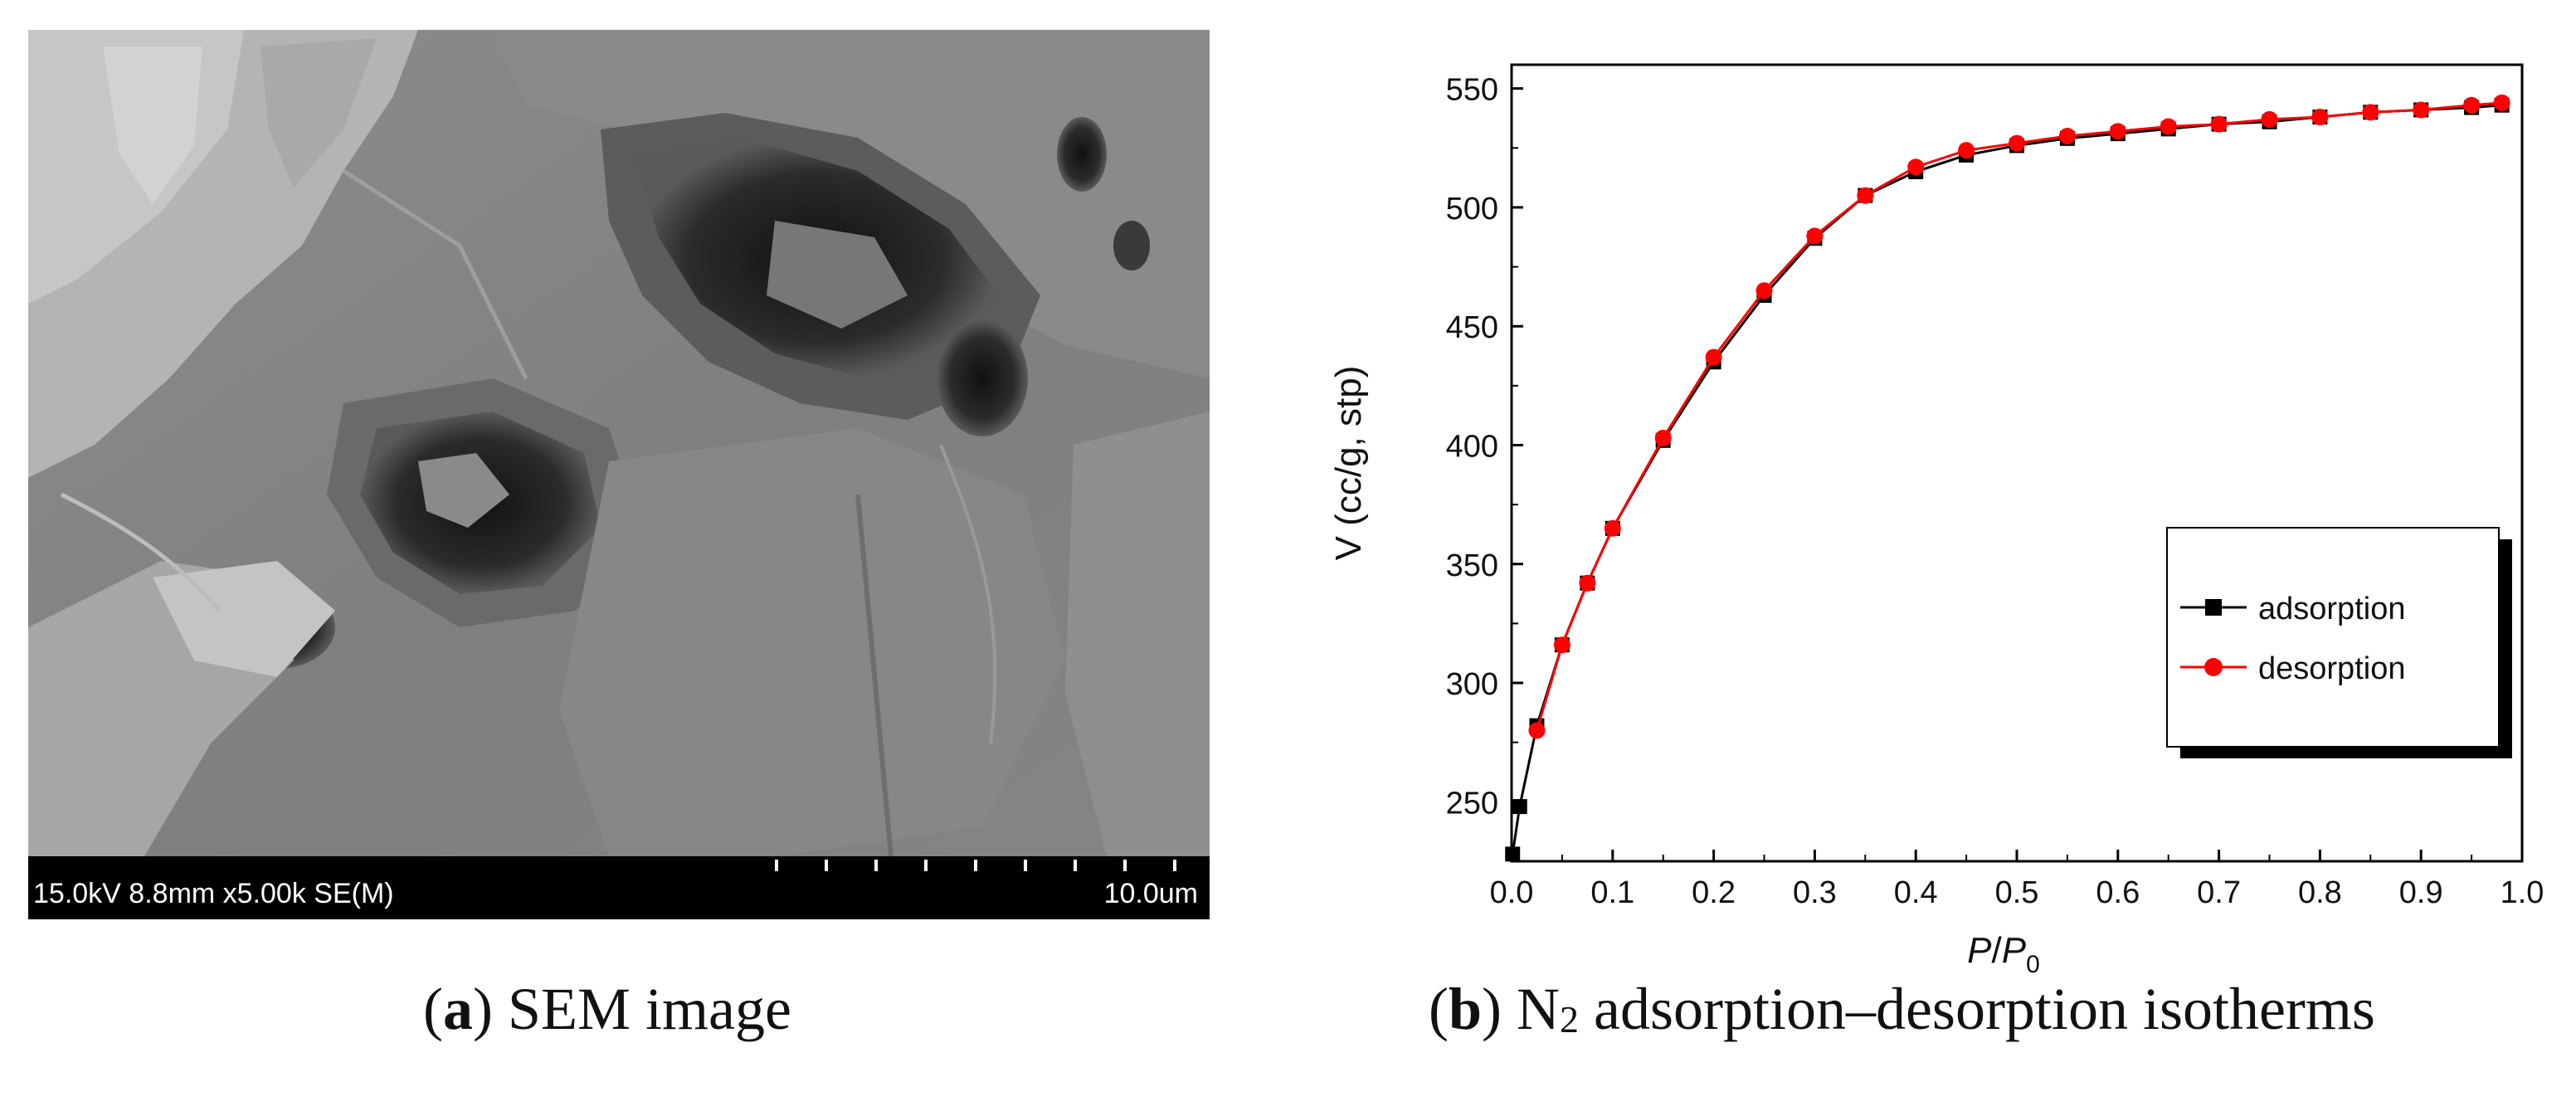 This screenshot has height=1111, width=2576. I want to click on caption-b-subscript: 2, so click(1570, 1019).